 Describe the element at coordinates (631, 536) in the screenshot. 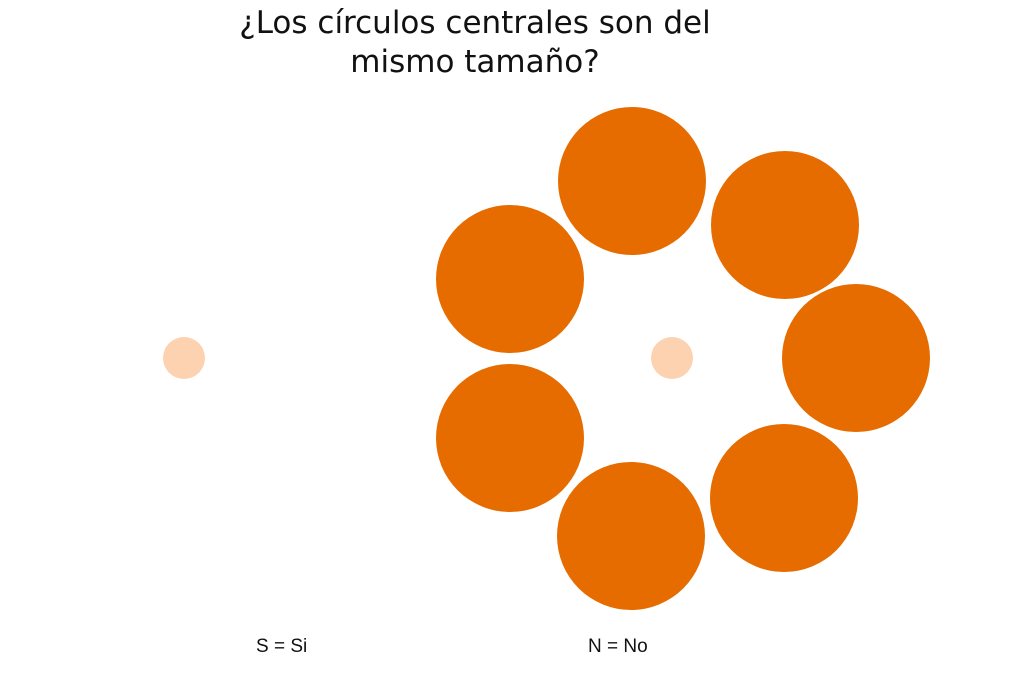

I see `surrounding-circle-bottom` at that location.